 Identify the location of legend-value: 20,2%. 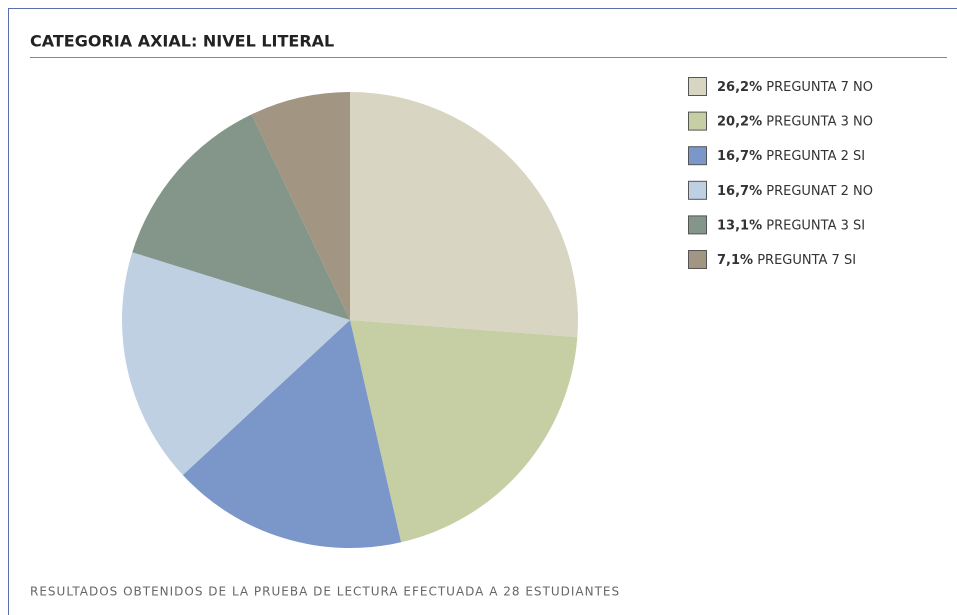
(739, 121).